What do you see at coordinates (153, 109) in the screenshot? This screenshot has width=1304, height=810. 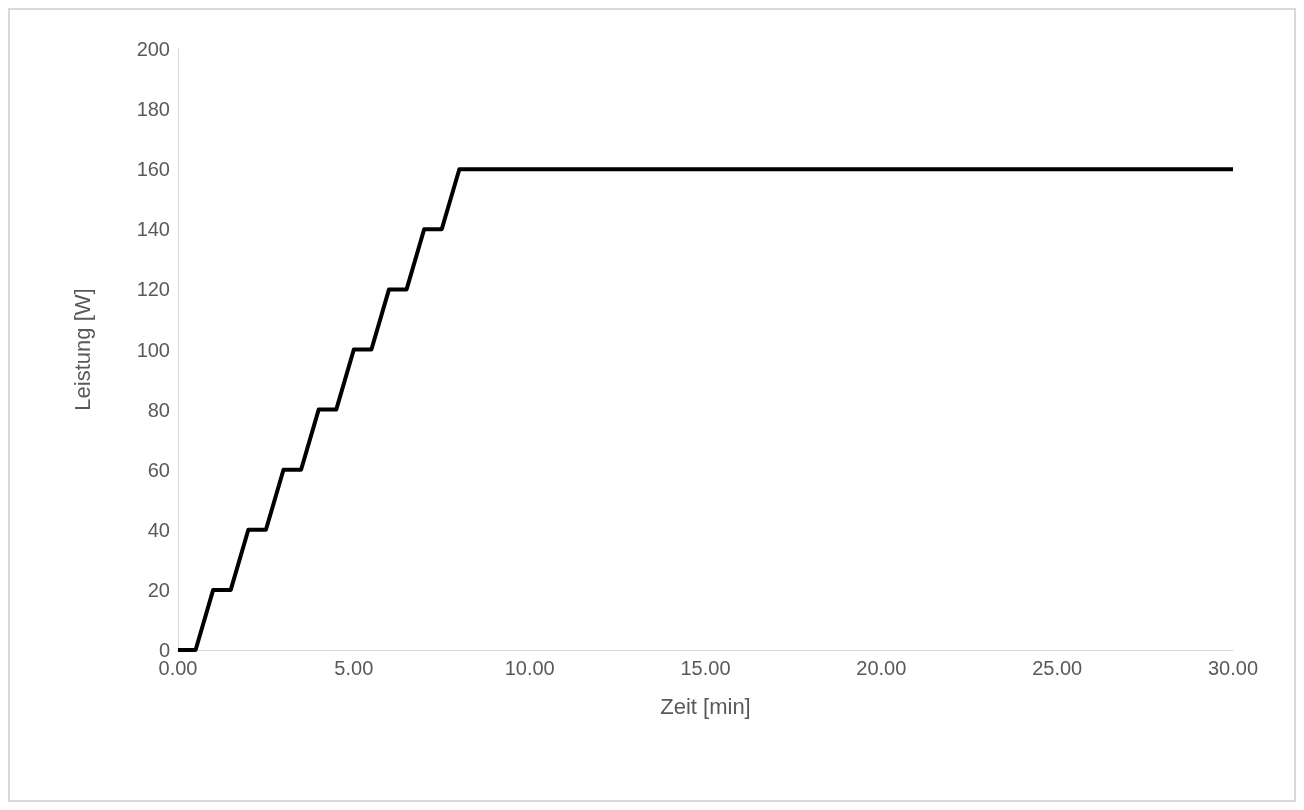 I see `y-tick-label: 180` at bounding box center [153, 109].